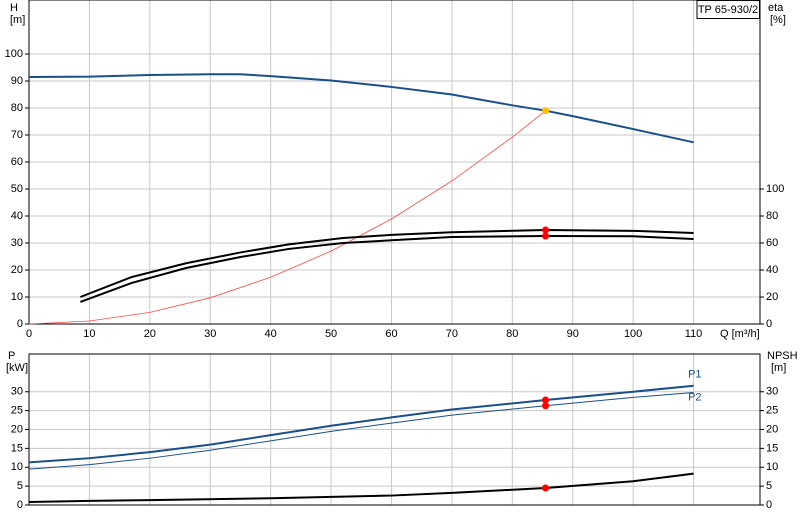 This screenshot has height=520, width=800. What do you see at coordinates (17, 368) in the screenshot?
I see `y-axis-unit: [kW]` at bounding box center [17, 368].